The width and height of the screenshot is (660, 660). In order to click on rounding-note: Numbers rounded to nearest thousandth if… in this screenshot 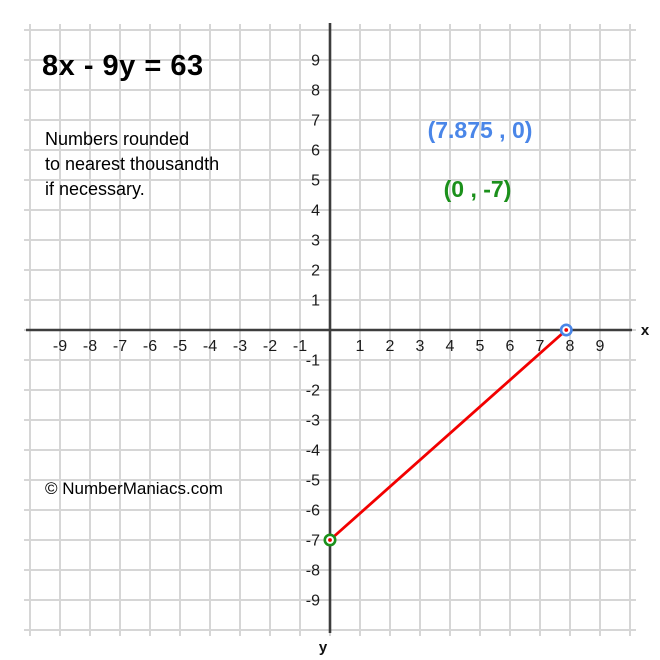, I will do `click(132, 164)`.